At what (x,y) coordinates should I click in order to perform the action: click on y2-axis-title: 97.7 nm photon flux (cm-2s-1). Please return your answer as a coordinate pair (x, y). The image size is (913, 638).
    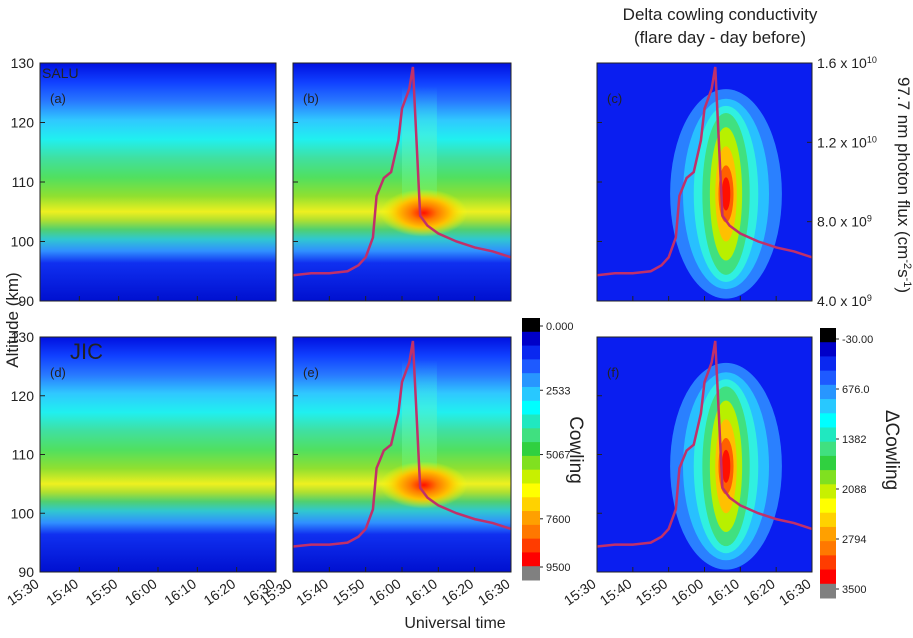
    Looking at the image, I should click on (903, 185).